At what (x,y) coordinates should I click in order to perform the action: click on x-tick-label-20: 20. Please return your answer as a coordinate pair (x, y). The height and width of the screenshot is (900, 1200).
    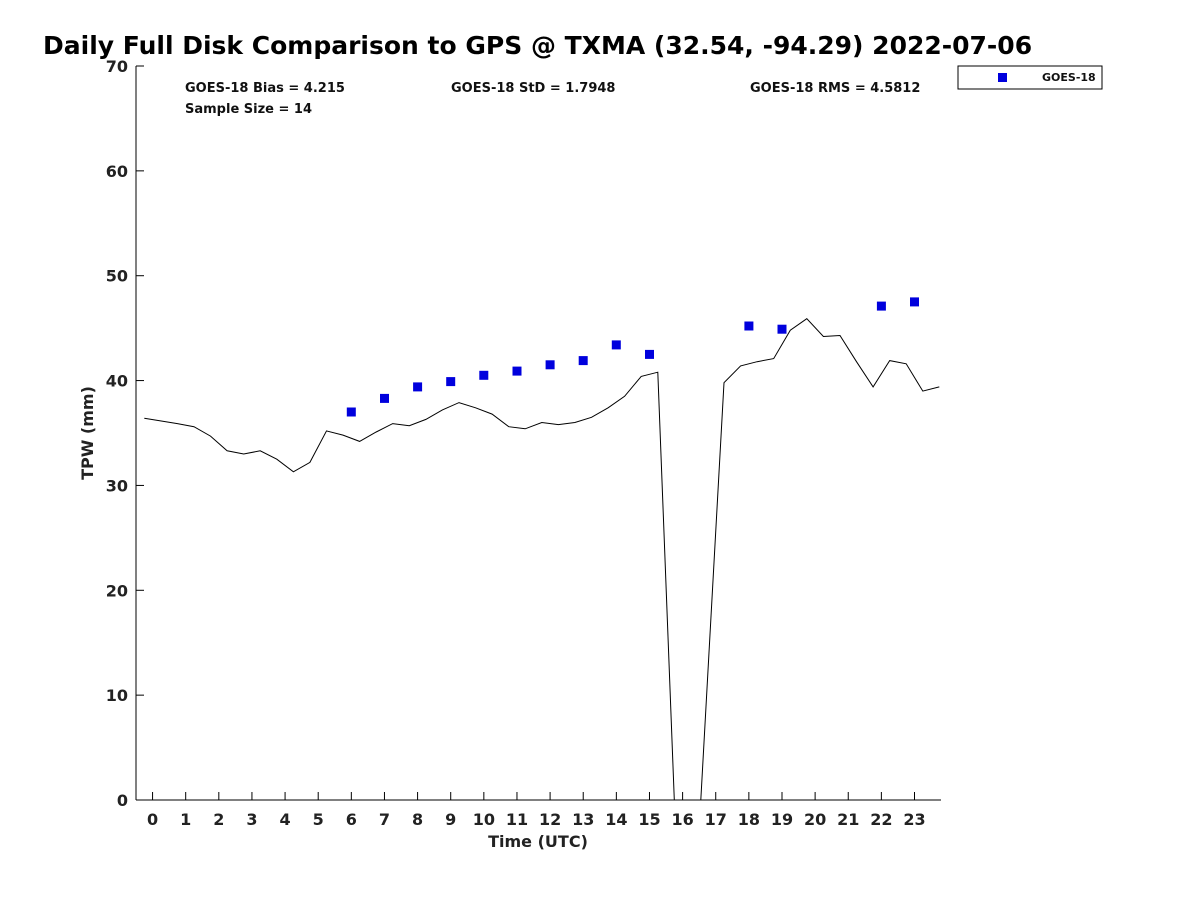
    Looking at the image, I should click on (815, 819).